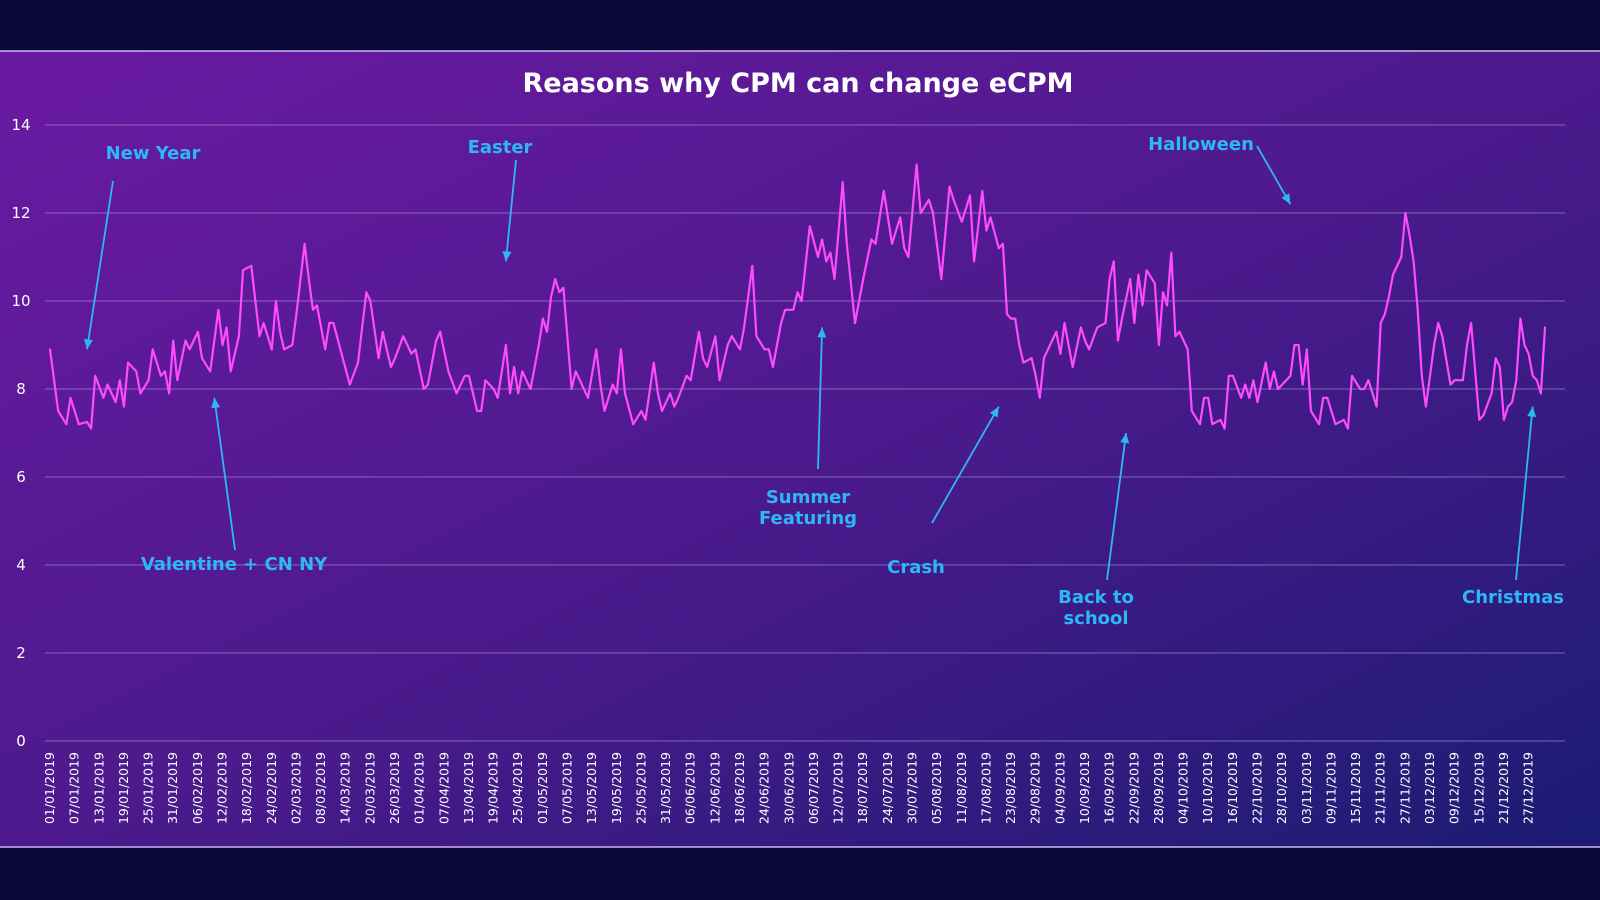 Image resolution: width=1600 pixels, height=900 pixels. Describe the element at coordinates (936, 788) in the screenshot. I see `x-tick-label: 05/08/2019` at that location.